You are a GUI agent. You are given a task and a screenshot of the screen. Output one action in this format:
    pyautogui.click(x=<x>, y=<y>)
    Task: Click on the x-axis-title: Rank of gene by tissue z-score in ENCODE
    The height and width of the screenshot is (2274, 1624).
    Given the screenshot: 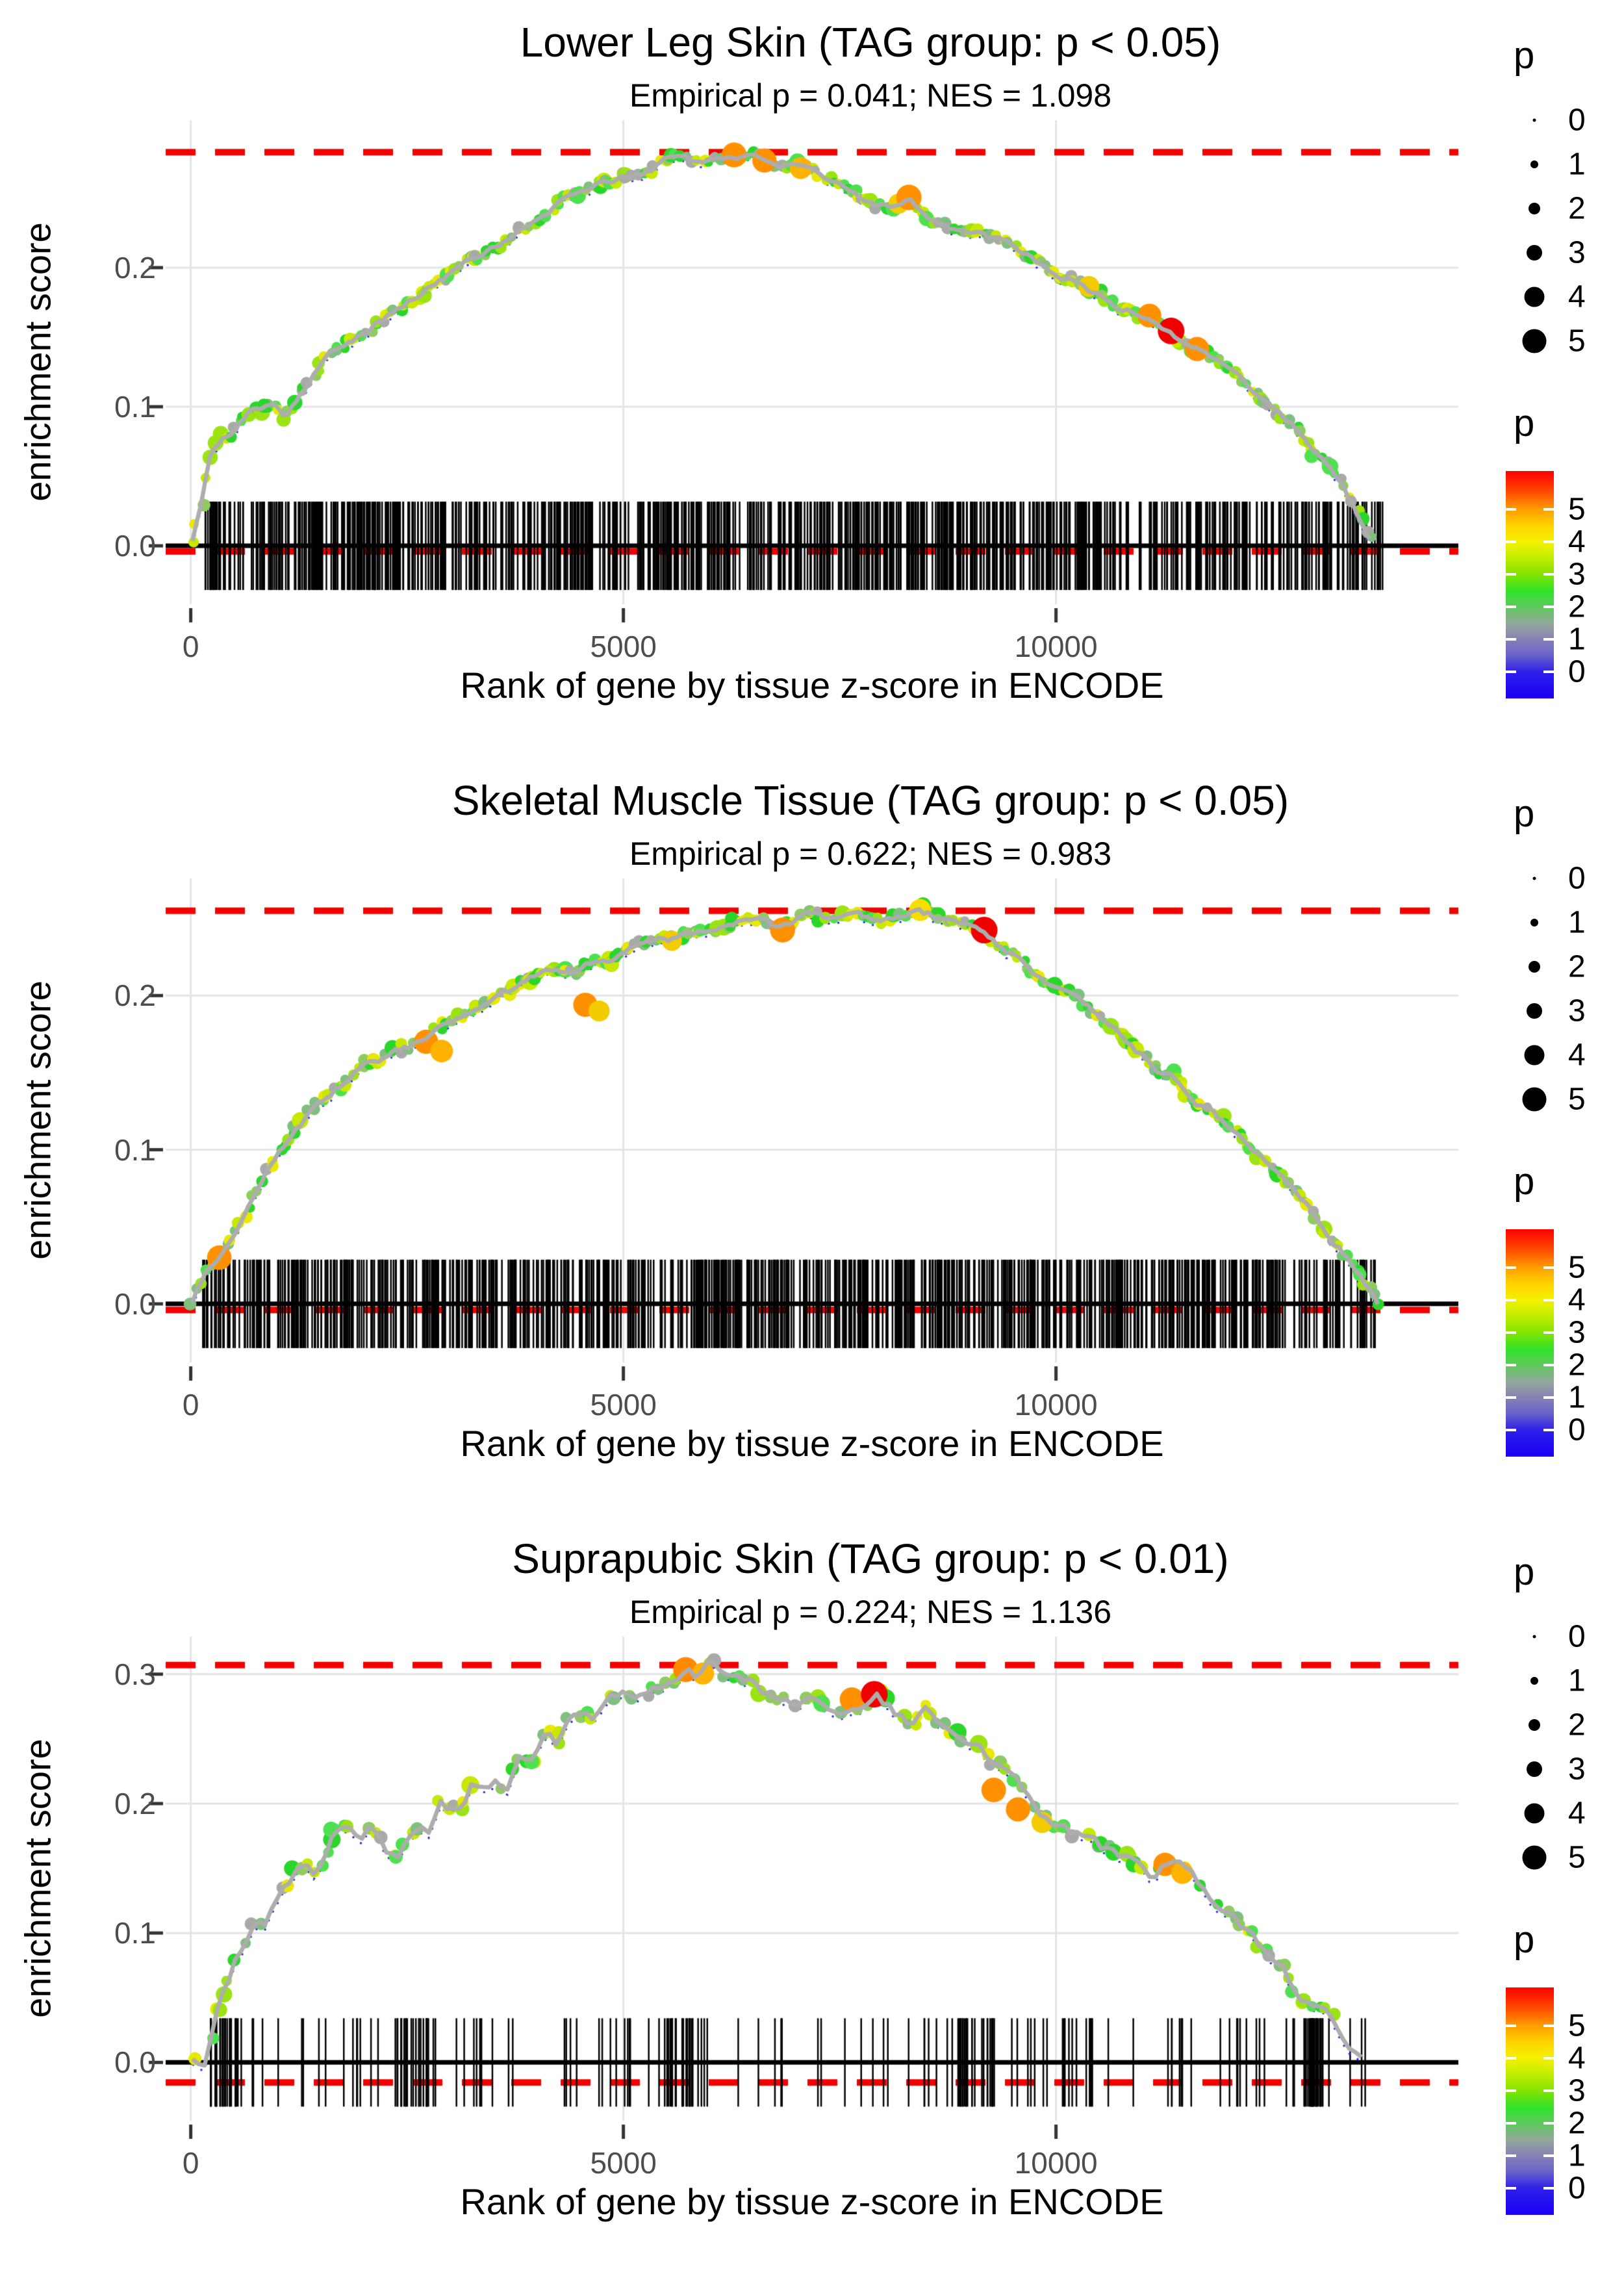 What is the action you would take?
    pyautogui.click(x=812, y=2201)
    